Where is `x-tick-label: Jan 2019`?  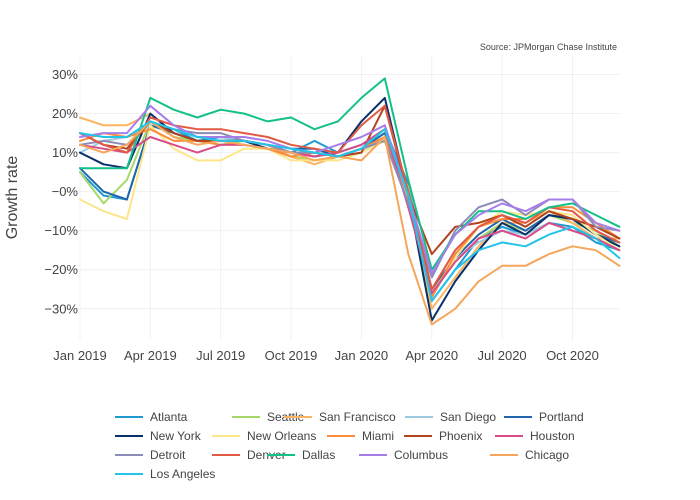
x-tick-label: Jan 2019 is located at coordinates (80, 355).